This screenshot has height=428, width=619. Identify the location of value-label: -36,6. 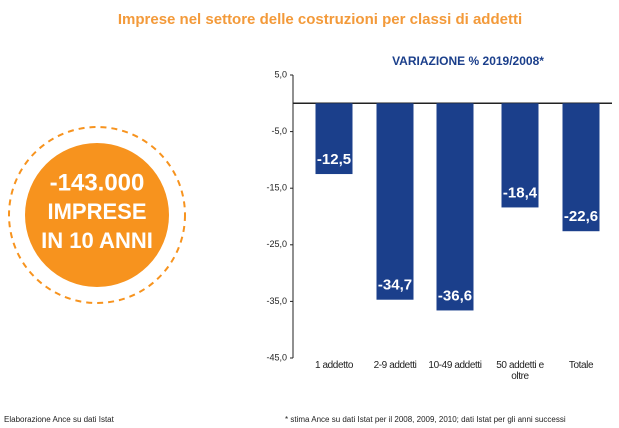
(455, 295).